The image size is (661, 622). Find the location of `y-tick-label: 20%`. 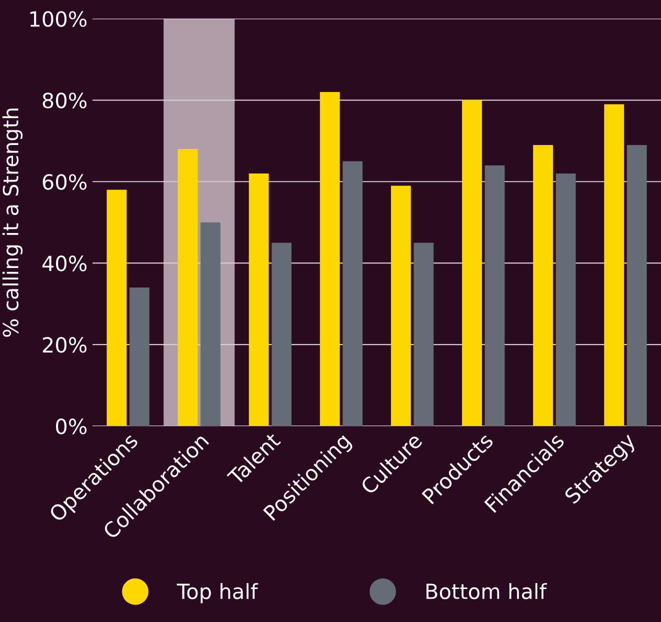

y-tick-label: 20% is located at coordinates (64, 345).